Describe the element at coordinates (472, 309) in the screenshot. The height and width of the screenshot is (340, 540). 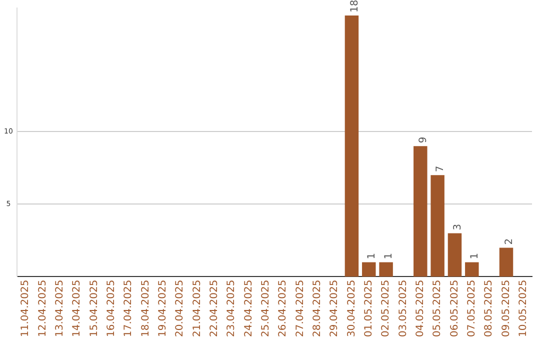
I see `x-tick-label: 07.05.2025` at that location.